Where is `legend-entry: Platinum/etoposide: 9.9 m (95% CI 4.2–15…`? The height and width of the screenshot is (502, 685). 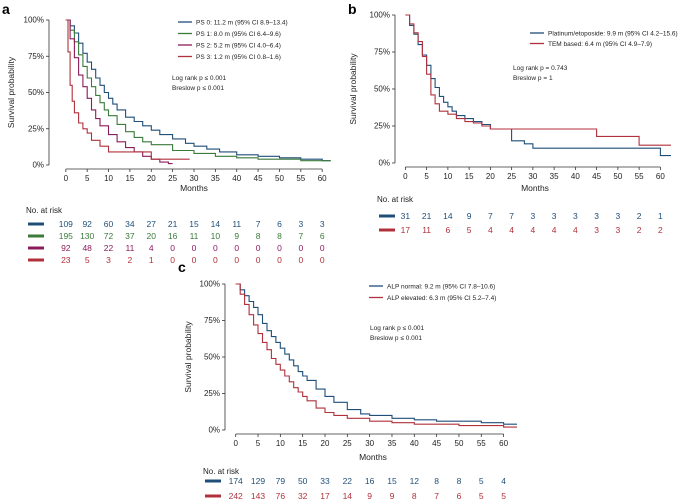 legend-entry: Platinum/etoposide: 9.9 m (95% CI 4.2–15… is located at coordinates (613, 34).